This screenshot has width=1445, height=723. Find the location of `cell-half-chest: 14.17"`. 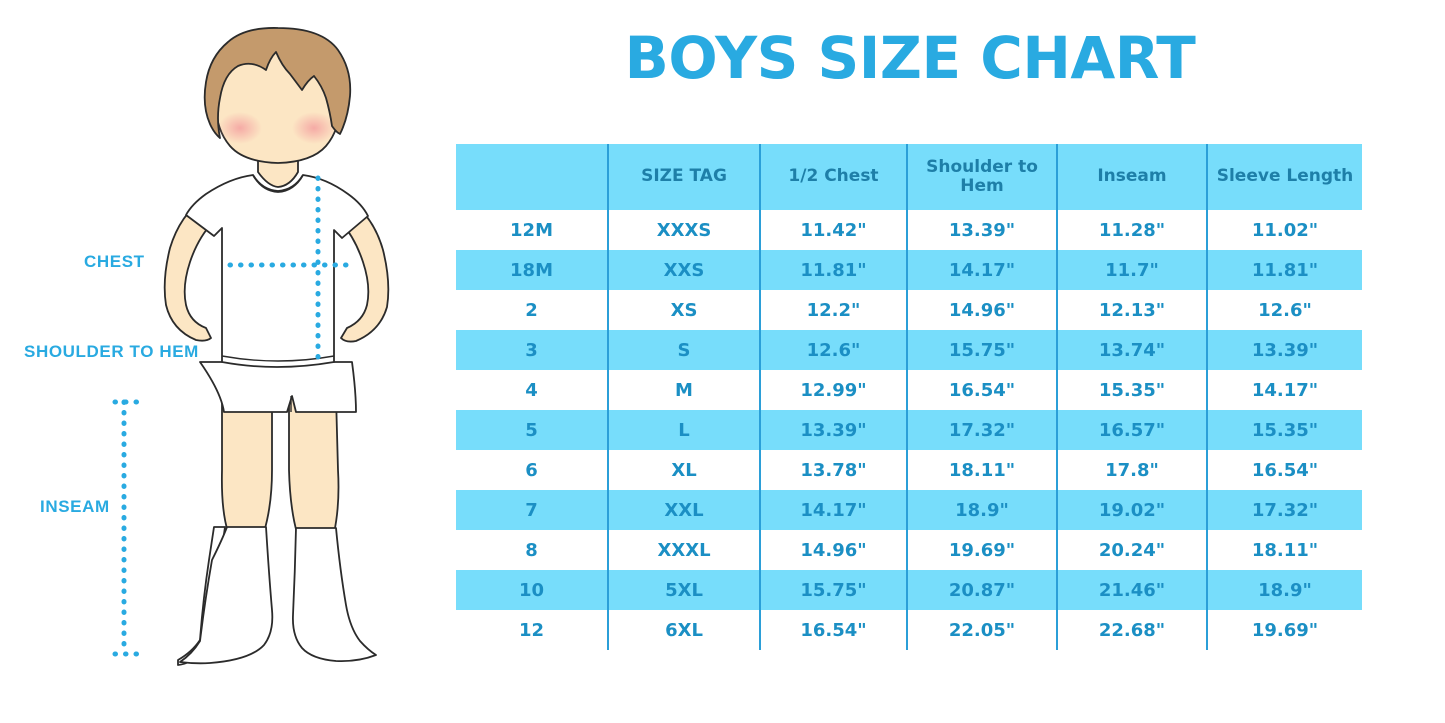

cell-half-chest: 14.17" is located at coordinates (833, 510).